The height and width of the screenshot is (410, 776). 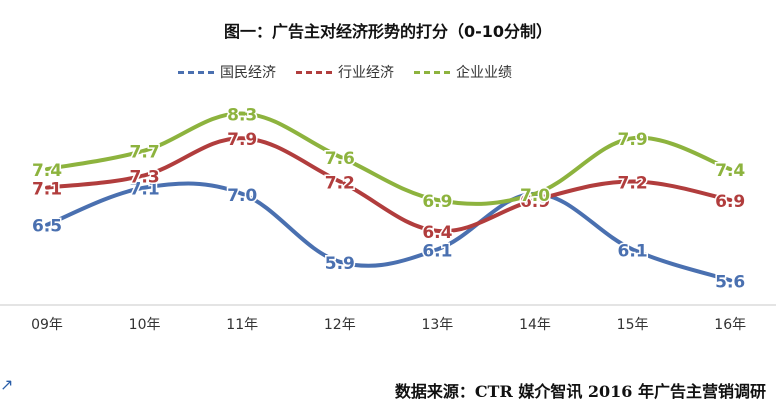 I want to click on data-label-national-economy: 5.6, so click(x=730, y=282).